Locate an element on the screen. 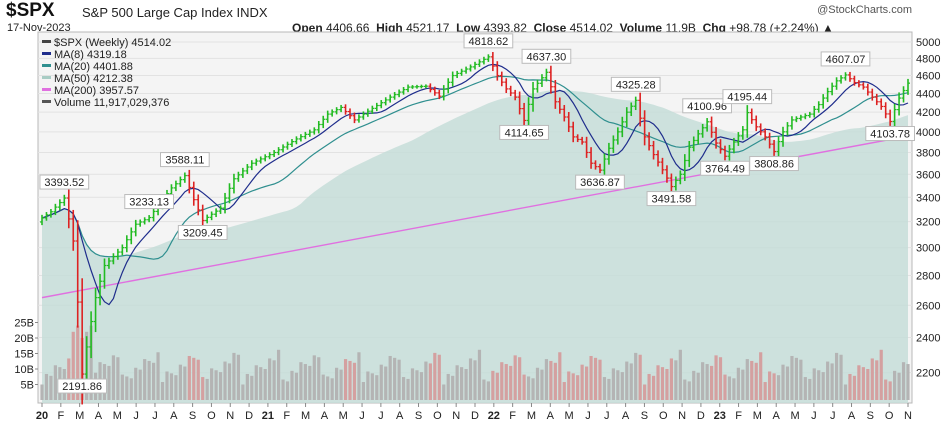  x-tick-label: F is located at coordinates (512, 416).